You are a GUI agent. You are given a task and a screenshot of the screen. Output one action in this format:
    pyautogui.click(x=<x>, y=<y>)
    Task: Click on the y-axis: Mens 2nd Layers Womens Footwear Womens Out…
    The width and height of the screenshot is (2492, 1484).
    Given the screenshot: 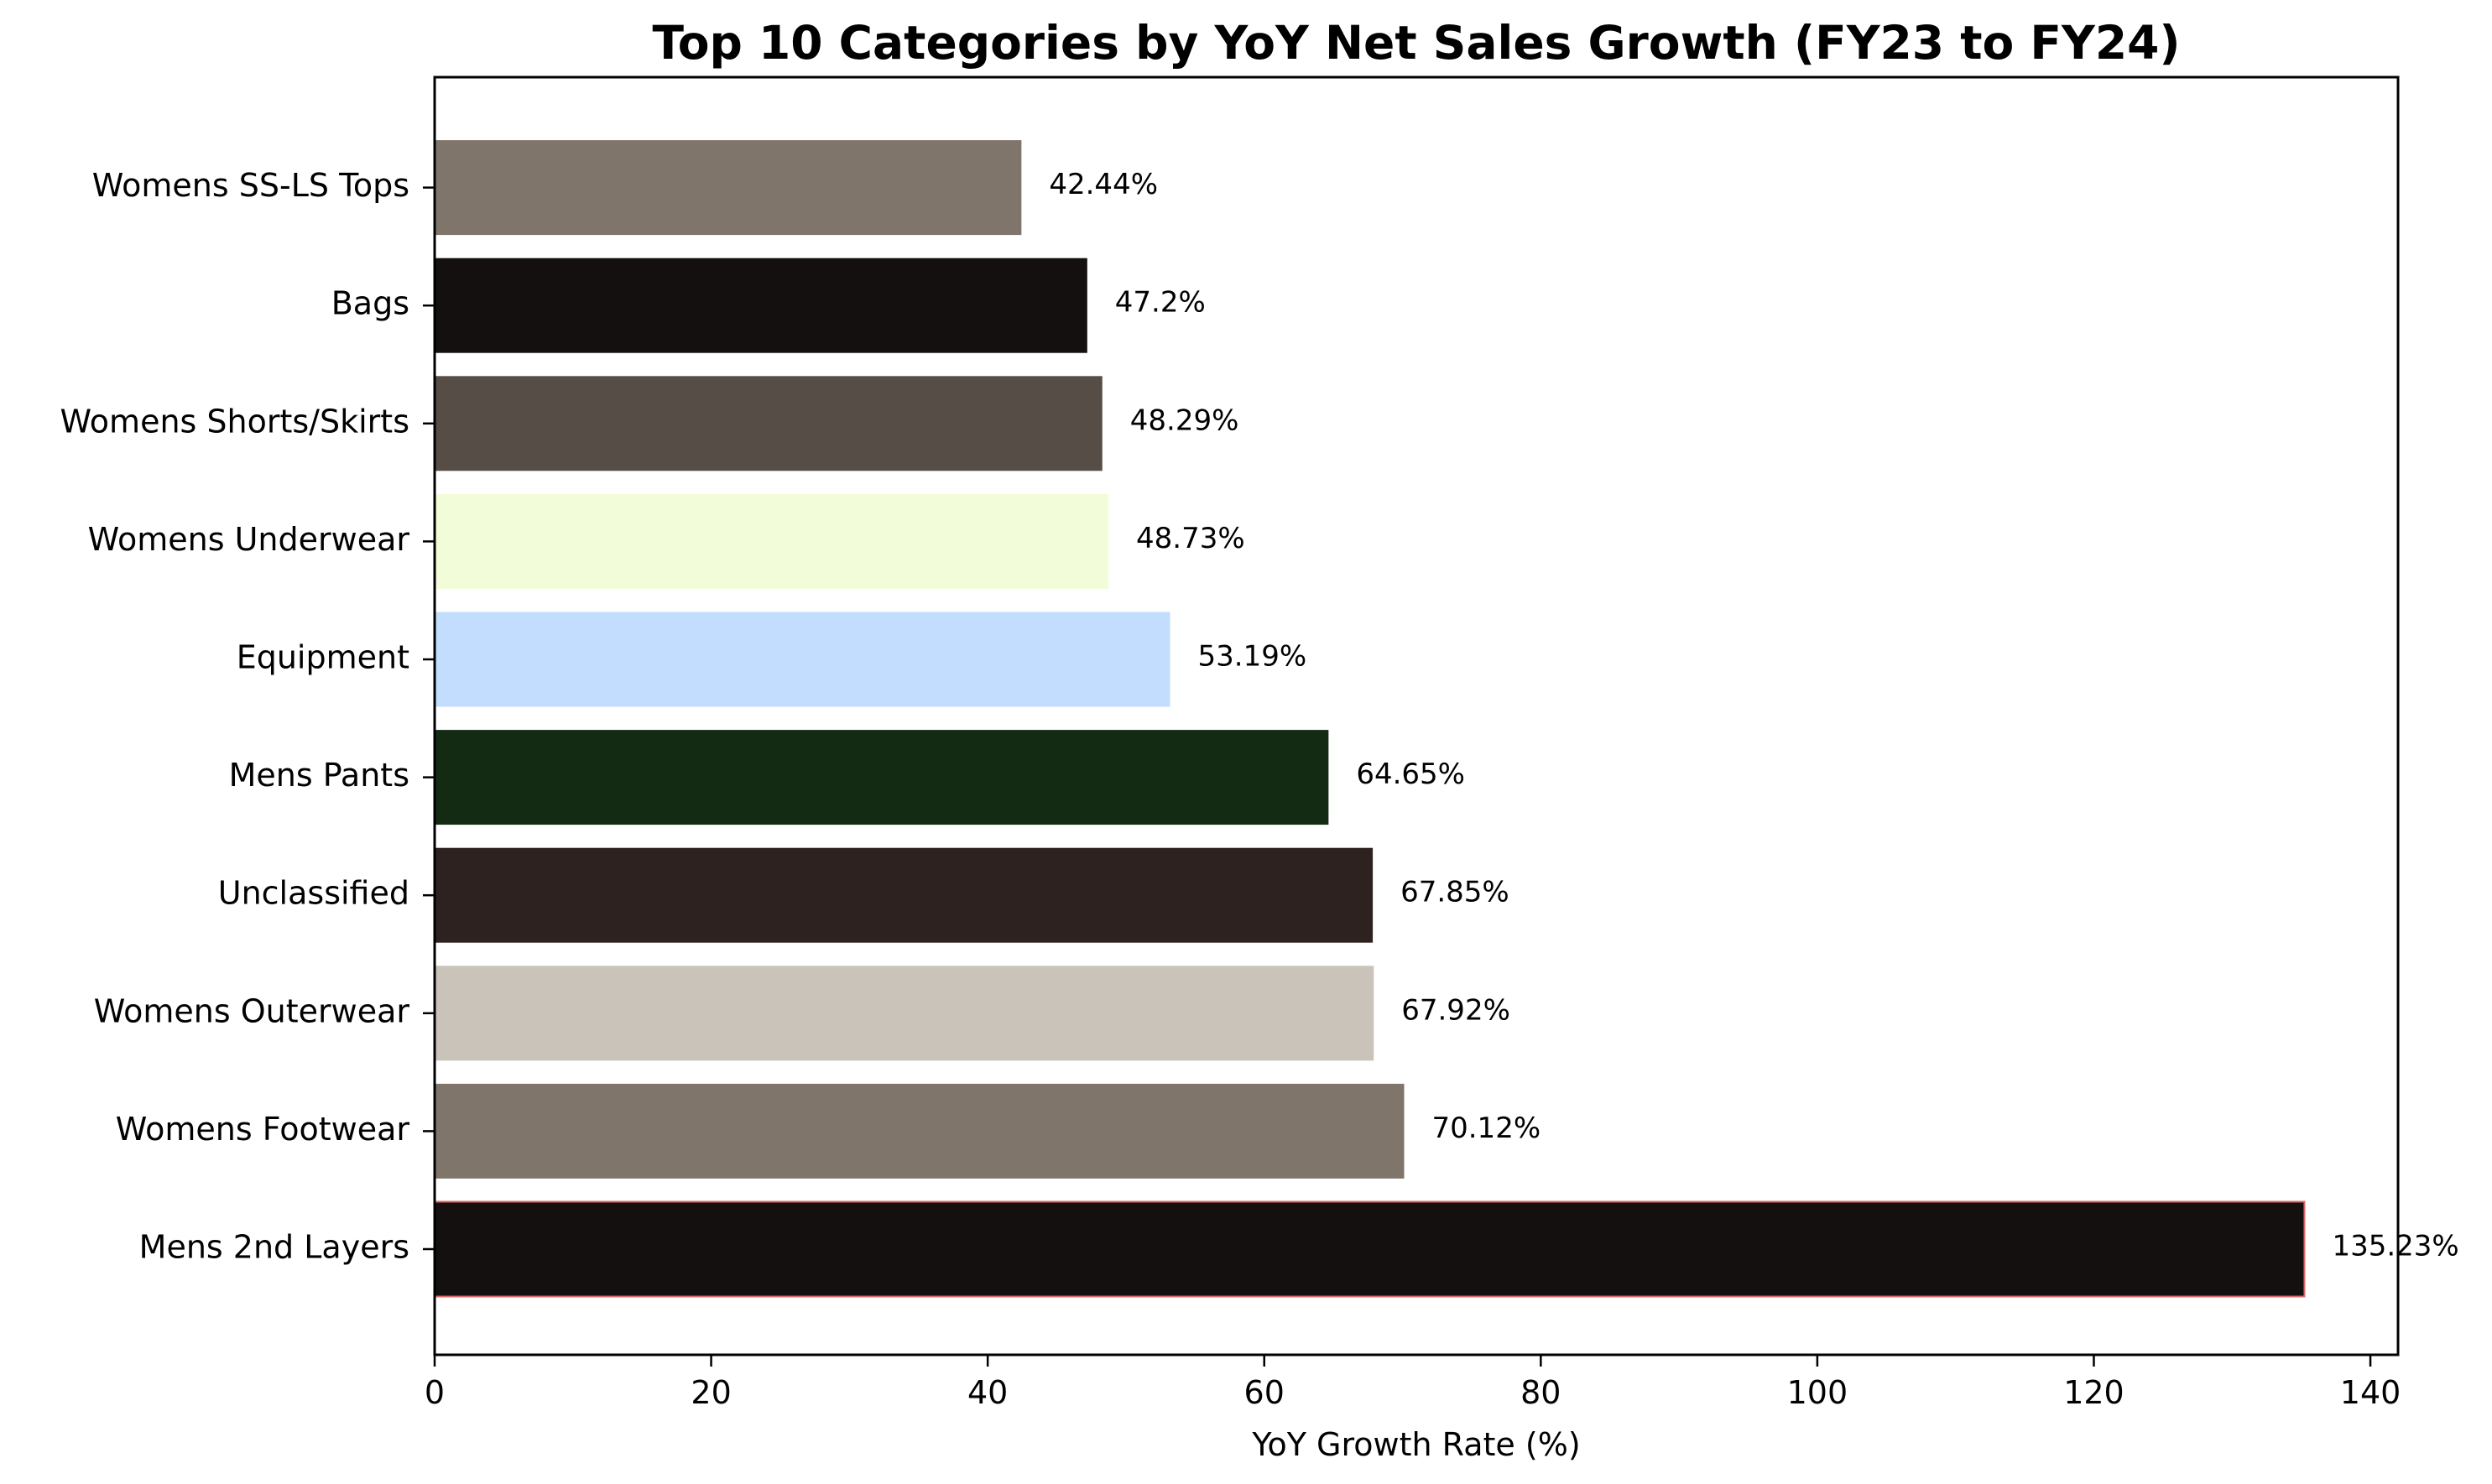 What is the action you would take?
    pyautogui.click(x=248, y=716)
    